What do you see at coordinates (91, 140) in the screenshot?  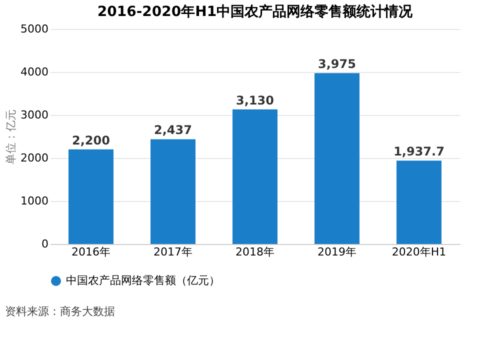 I see `text: 2,200` at bounding box center [91, 140].